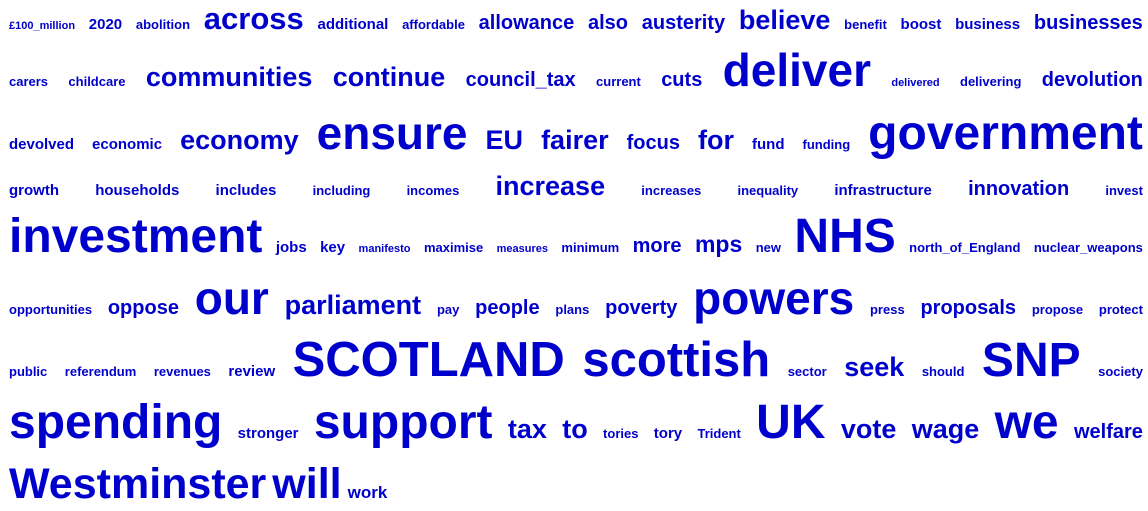 This screenshot has width=1148, height=511. What do you see at coordinates (291, 247) in the screenshot?
I see `cloud-word: jobs` at bounding box center [291, 247].